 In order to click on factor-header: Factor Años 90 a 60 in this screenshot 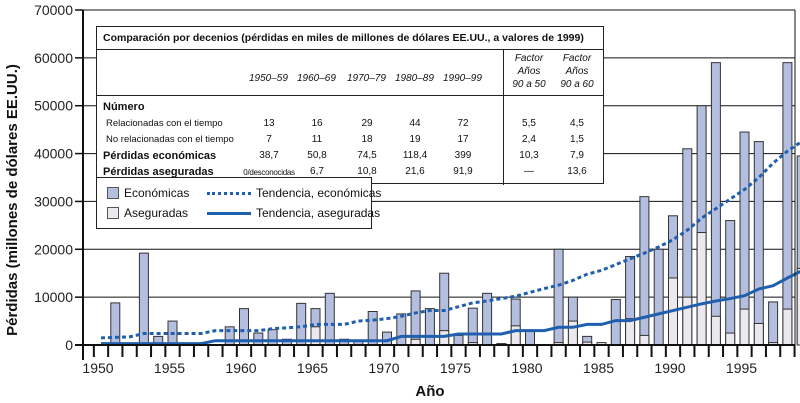, I will do `click(577, 71)`.